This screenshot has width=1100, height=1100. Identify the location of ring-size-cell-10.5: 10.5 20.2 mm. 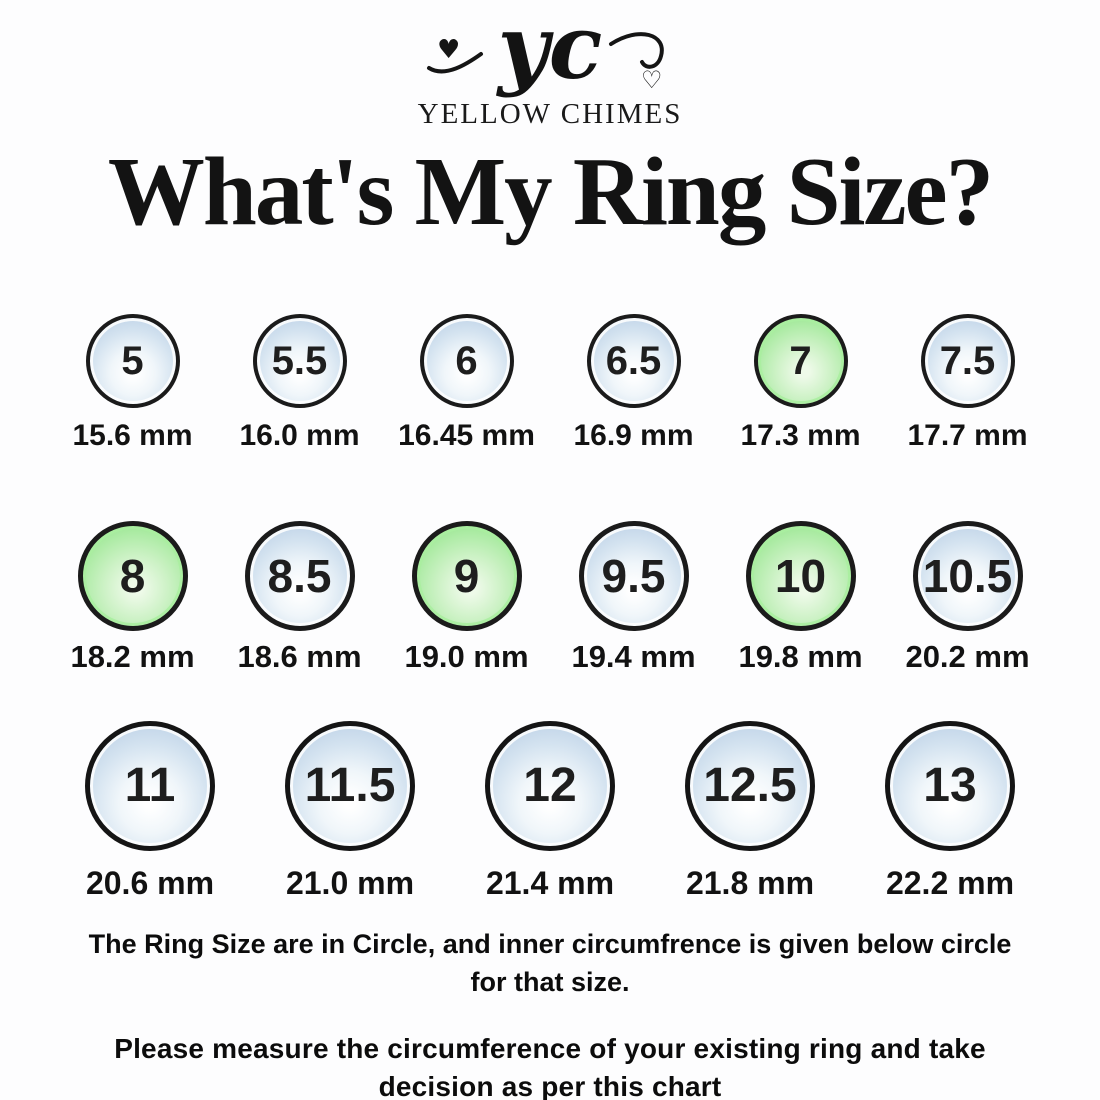
(967, 596).